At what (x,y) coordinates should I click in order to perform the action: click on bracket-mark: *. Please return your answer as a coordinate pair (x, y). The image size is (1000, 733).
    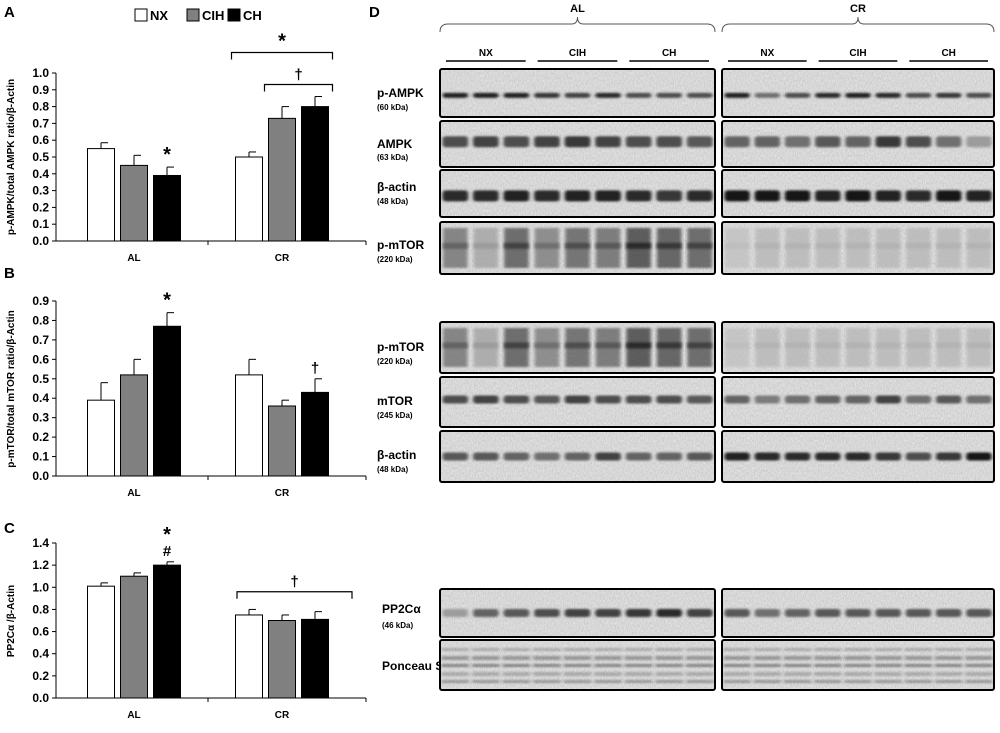
    Looking at the image, I should click on (282, 42).